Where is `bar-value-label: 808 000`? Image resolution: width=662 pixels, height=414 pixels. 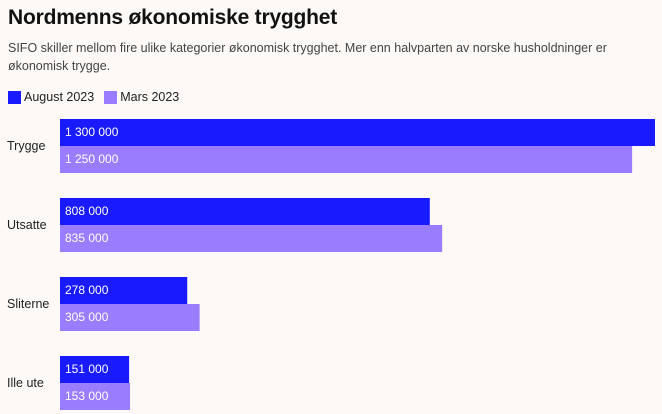
bar-value-label: 808 000 is located at coordinates (87, 211).